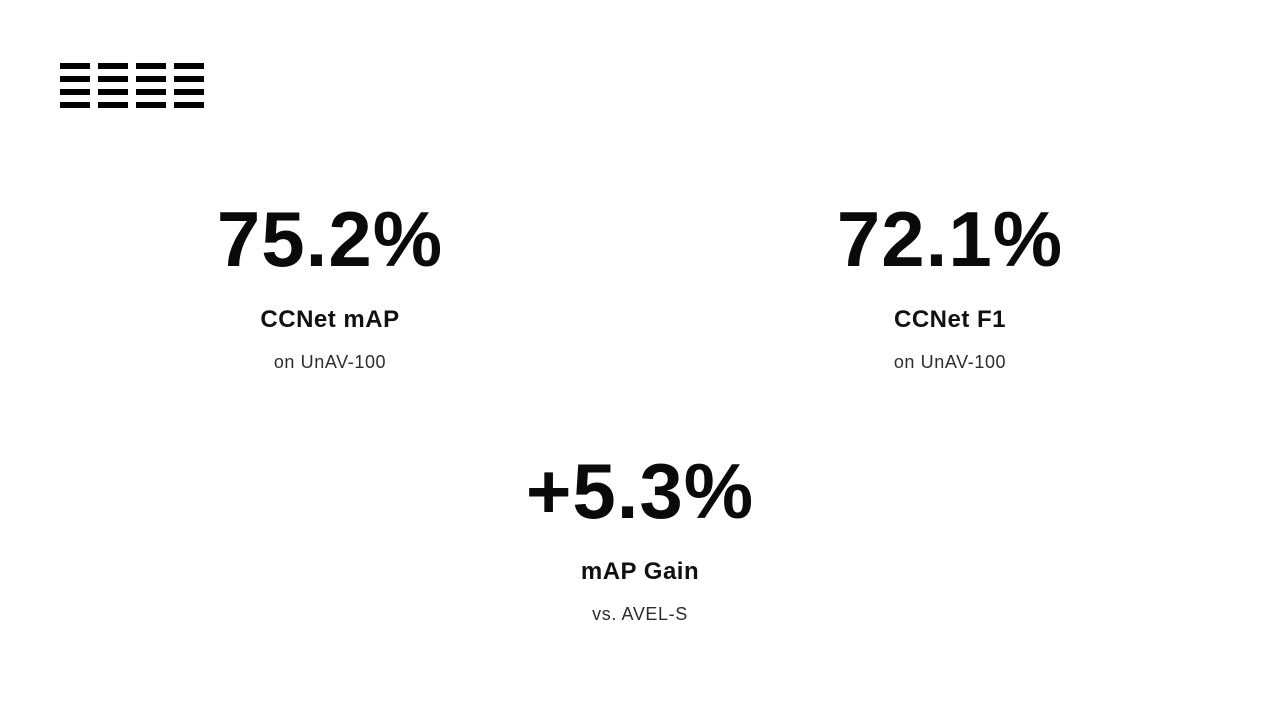 The width and height of the screenshot is (1280, 720). I want to click on stat-label: CCNet F1, so click(950, 319).